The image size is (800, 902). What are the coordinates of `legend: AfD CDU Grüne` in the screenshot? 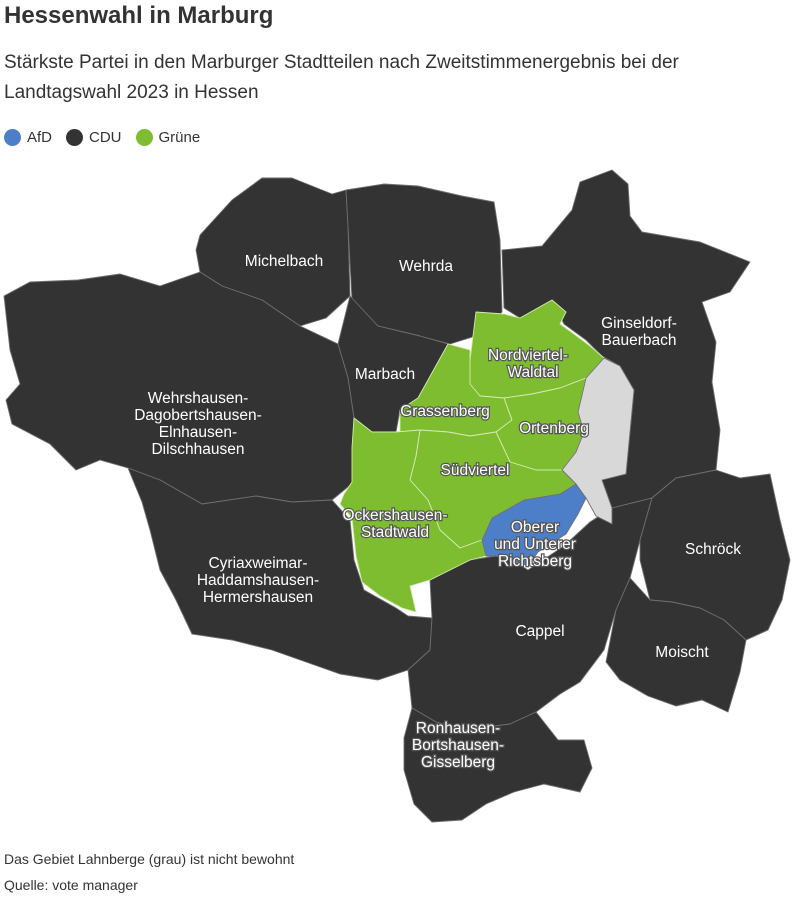 It's located at (102, 137).